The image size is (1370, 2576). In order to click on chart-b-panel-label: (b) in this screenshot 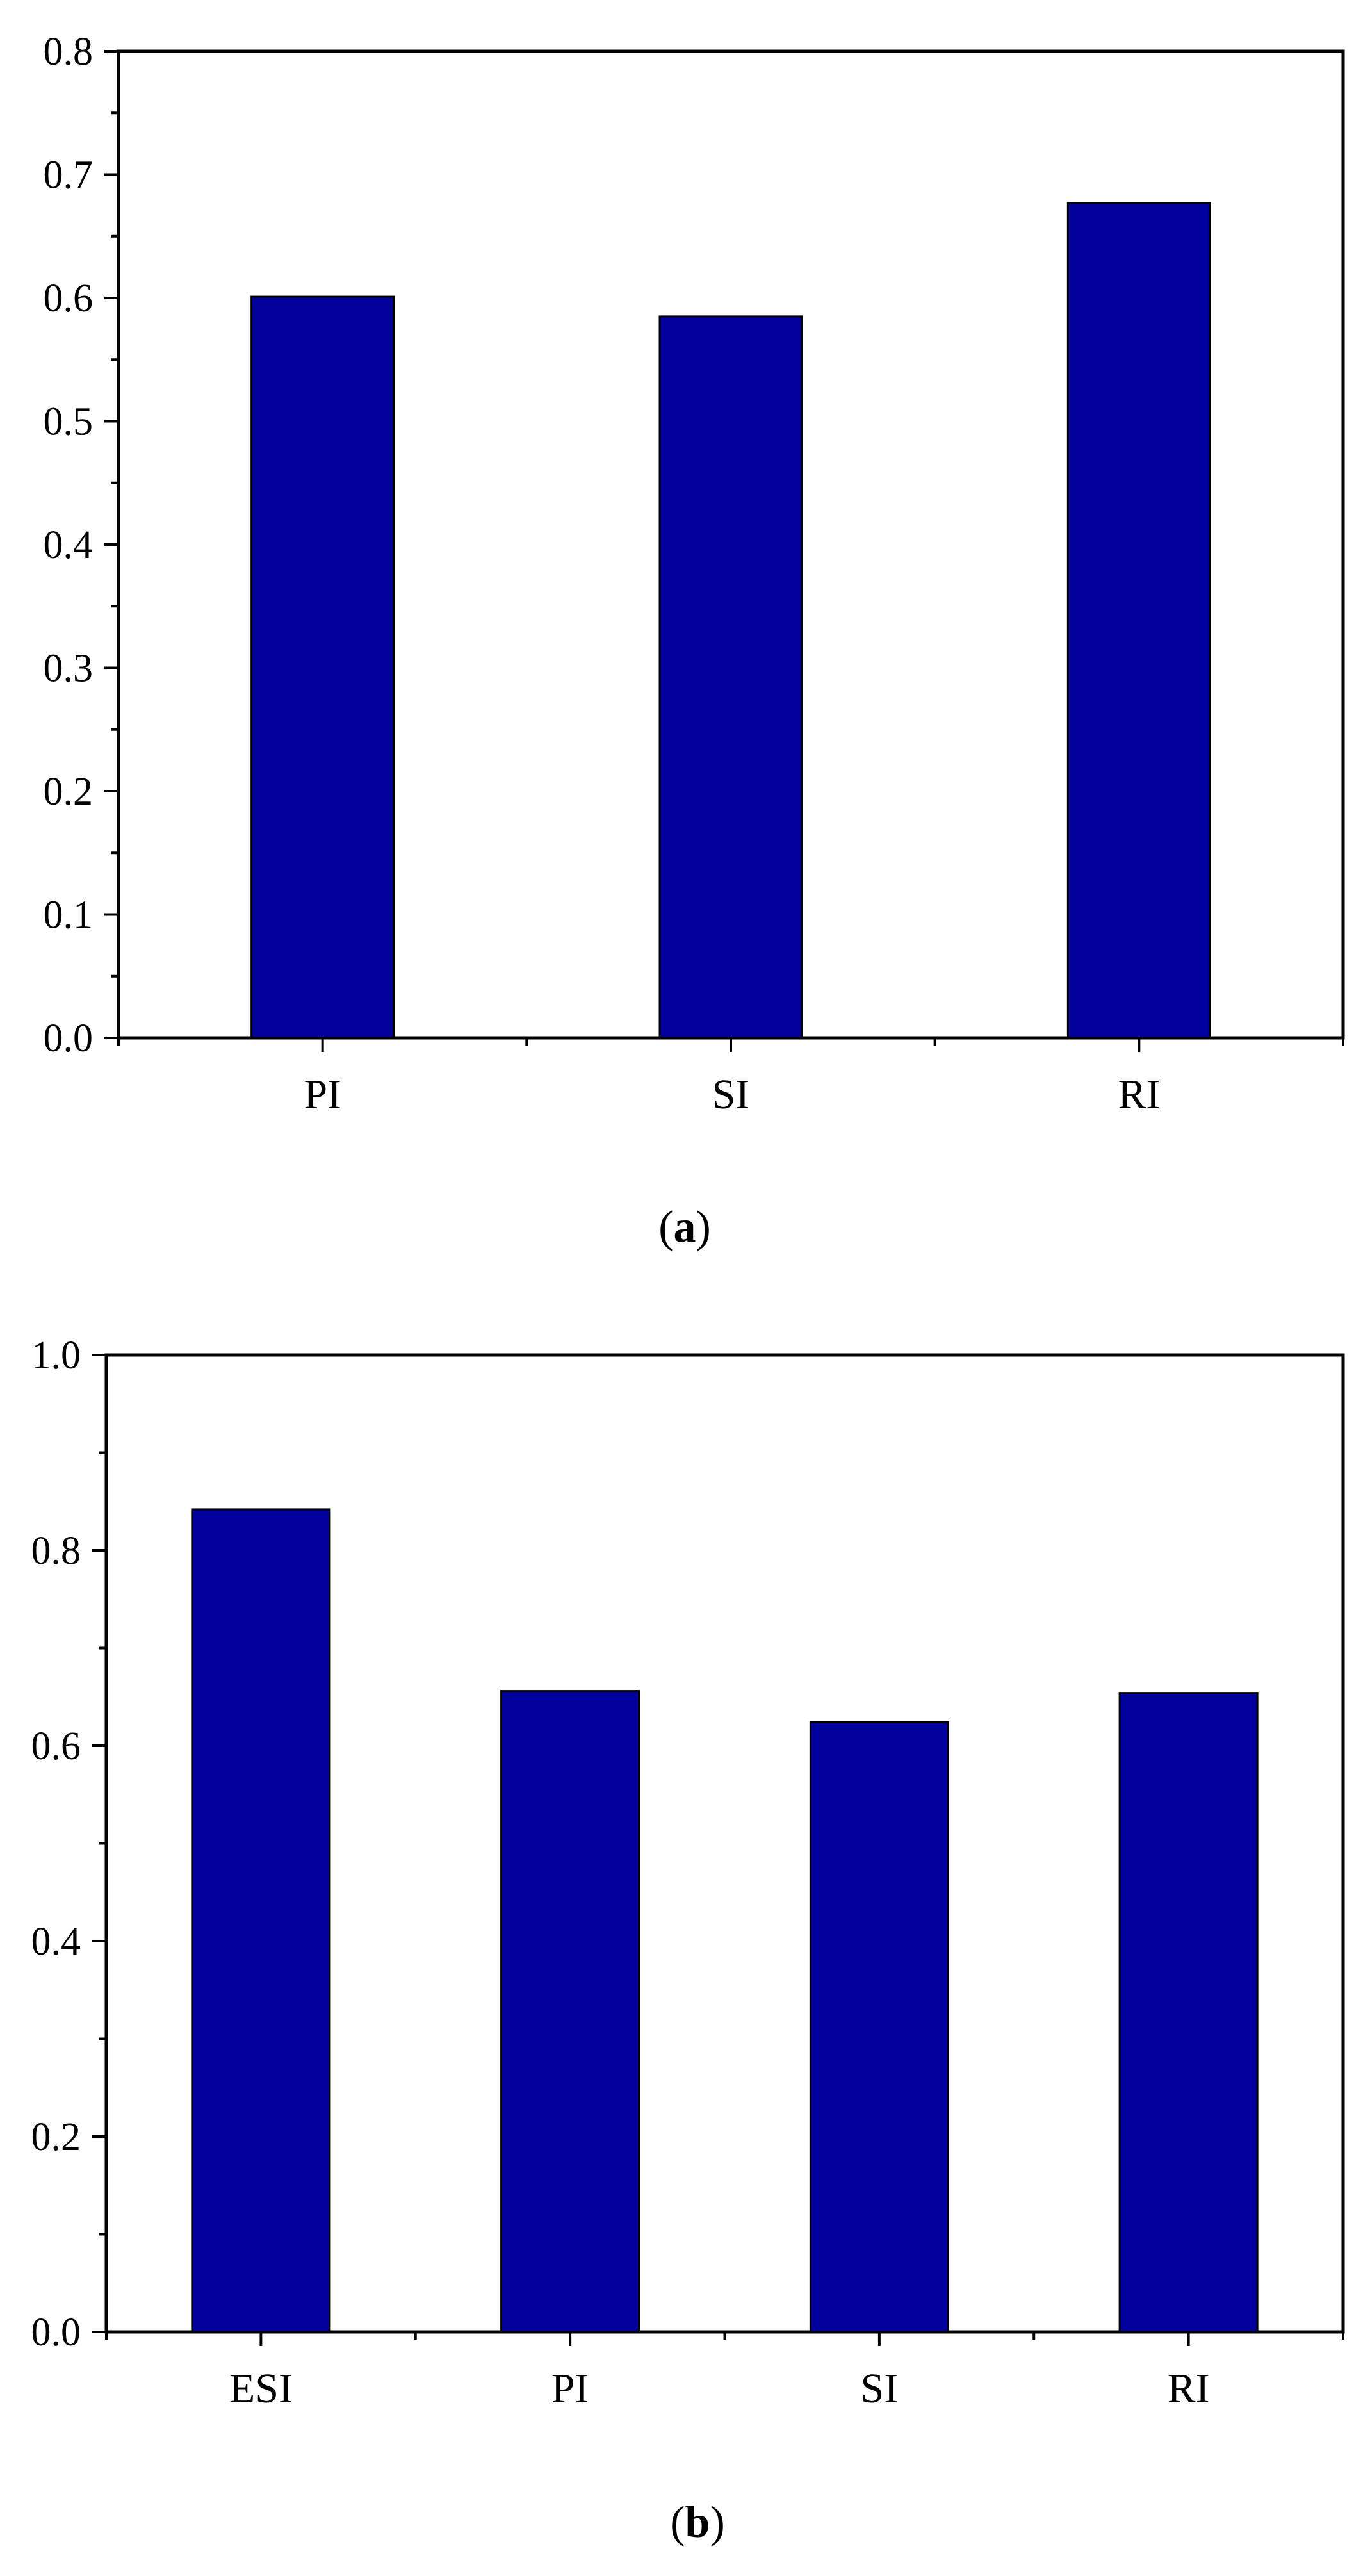, I will do `click(697, 2522)`.